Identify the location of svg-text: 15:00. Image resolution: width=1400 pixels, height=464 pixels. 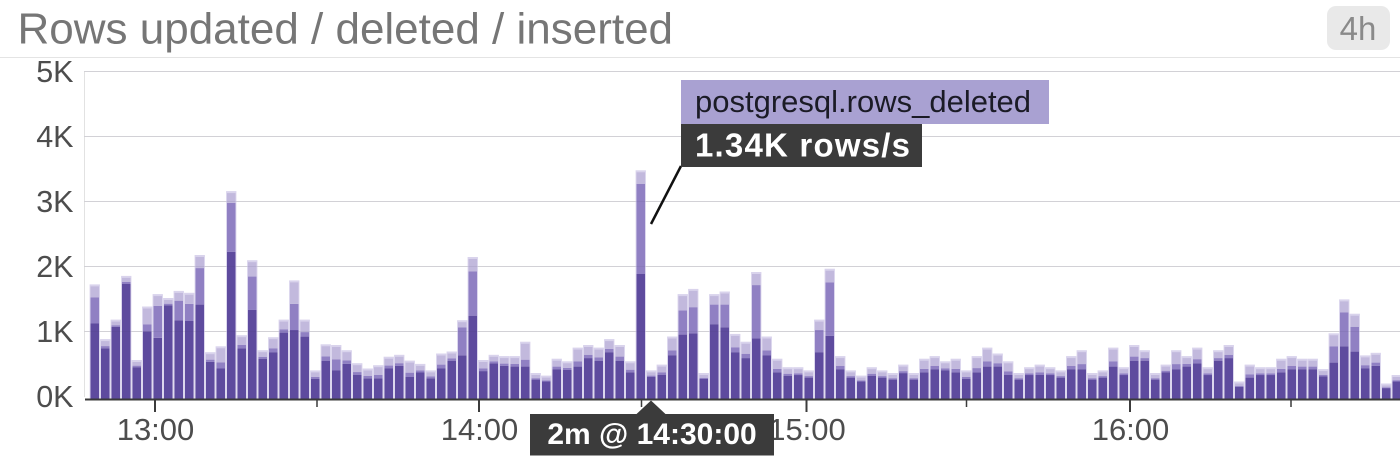
(807, 429).